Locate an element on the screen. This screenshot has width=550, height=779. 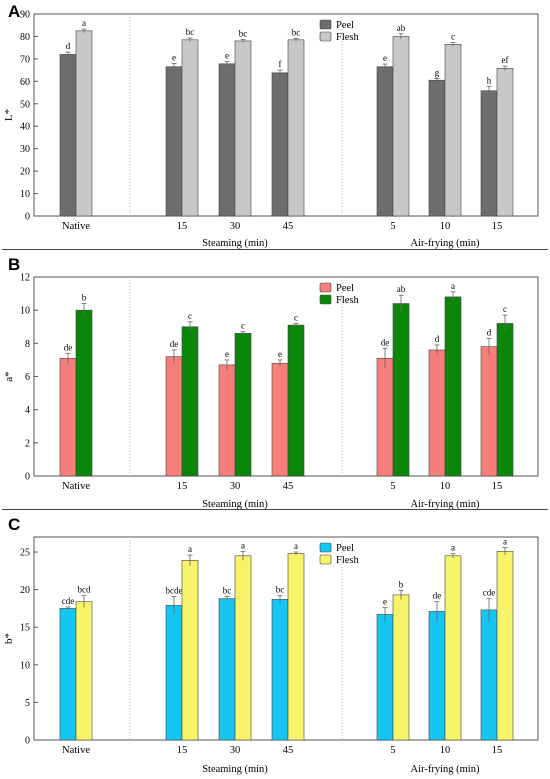
significance-letter: ab is located at coordinates (401, 28).